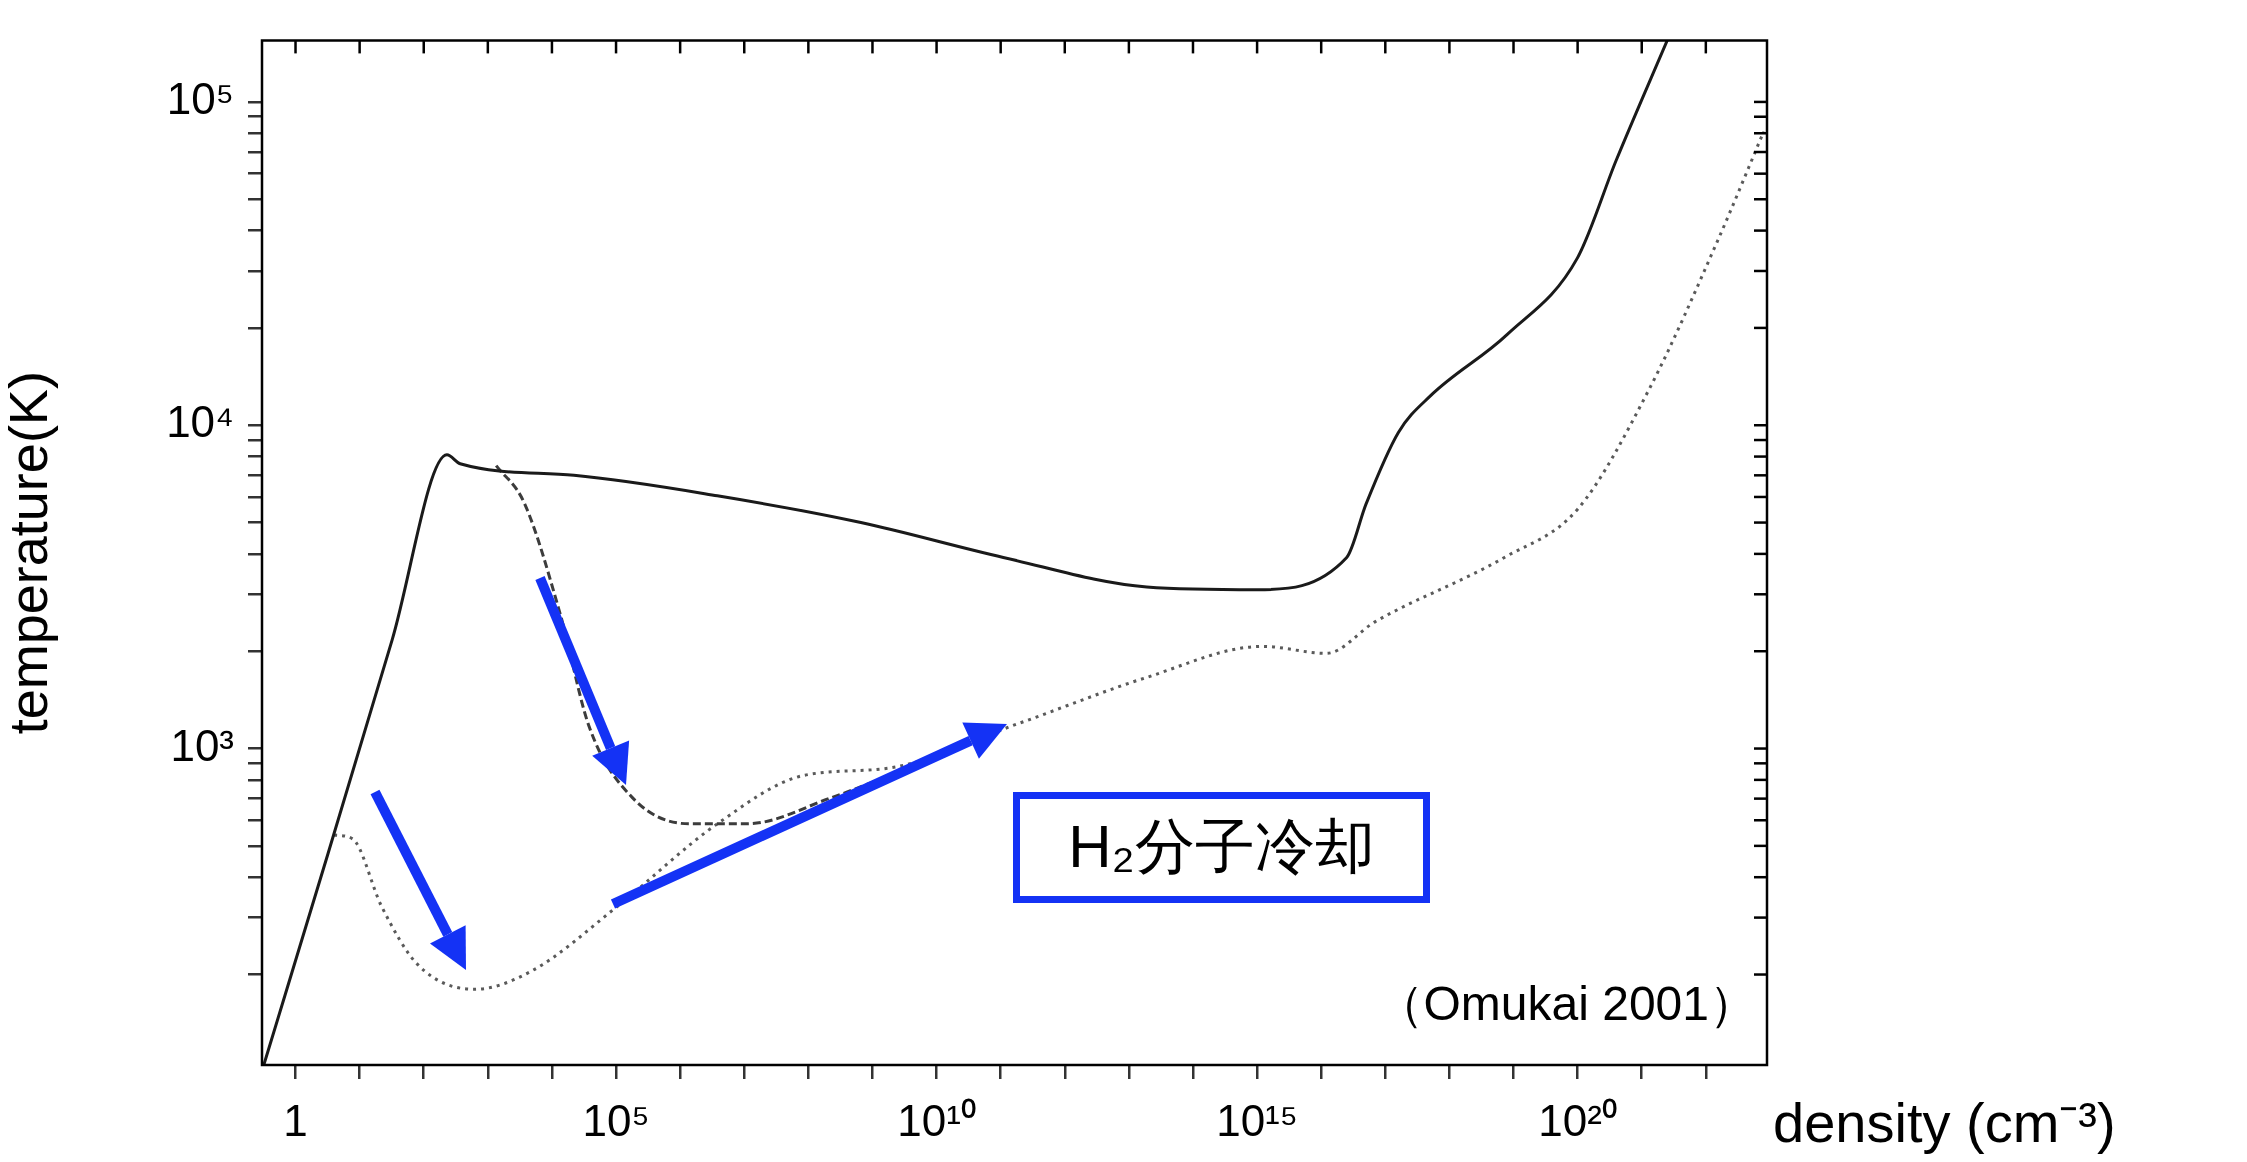  What do you see at coordinates (936, 1120) in the screenshot?
I see `x-tick-label: 10¹⁰` at bounding box center [936, 1120].